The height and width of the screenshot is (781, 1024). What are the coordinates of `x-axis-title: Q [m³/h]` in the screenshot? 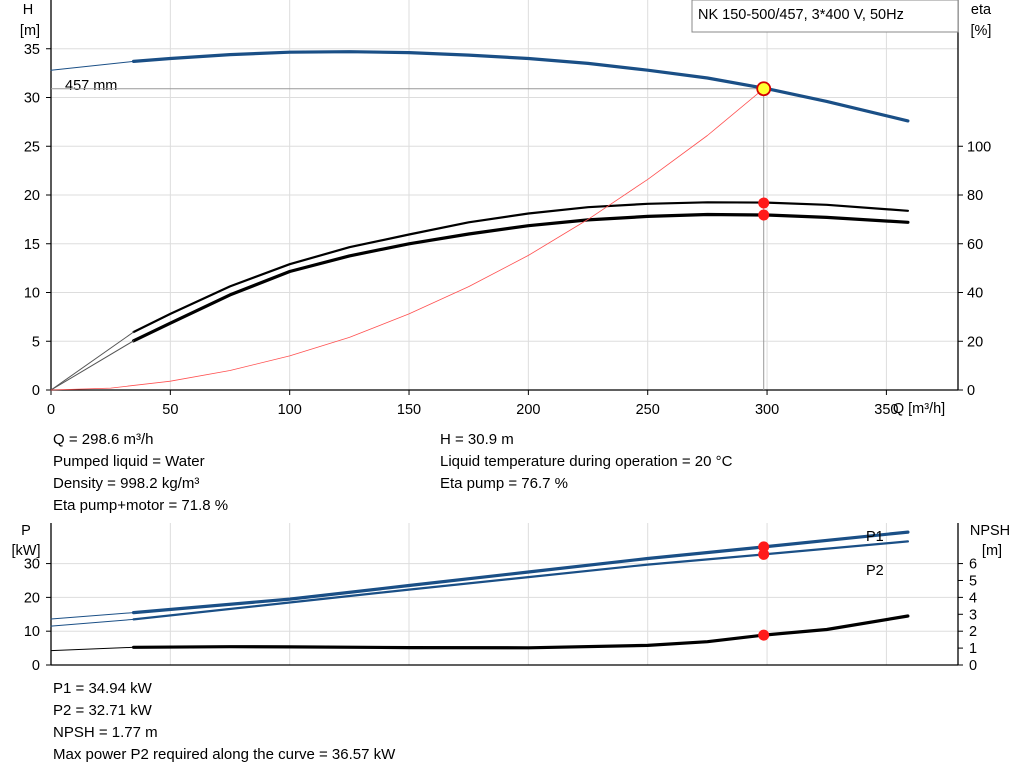 It's located at (919, 409).